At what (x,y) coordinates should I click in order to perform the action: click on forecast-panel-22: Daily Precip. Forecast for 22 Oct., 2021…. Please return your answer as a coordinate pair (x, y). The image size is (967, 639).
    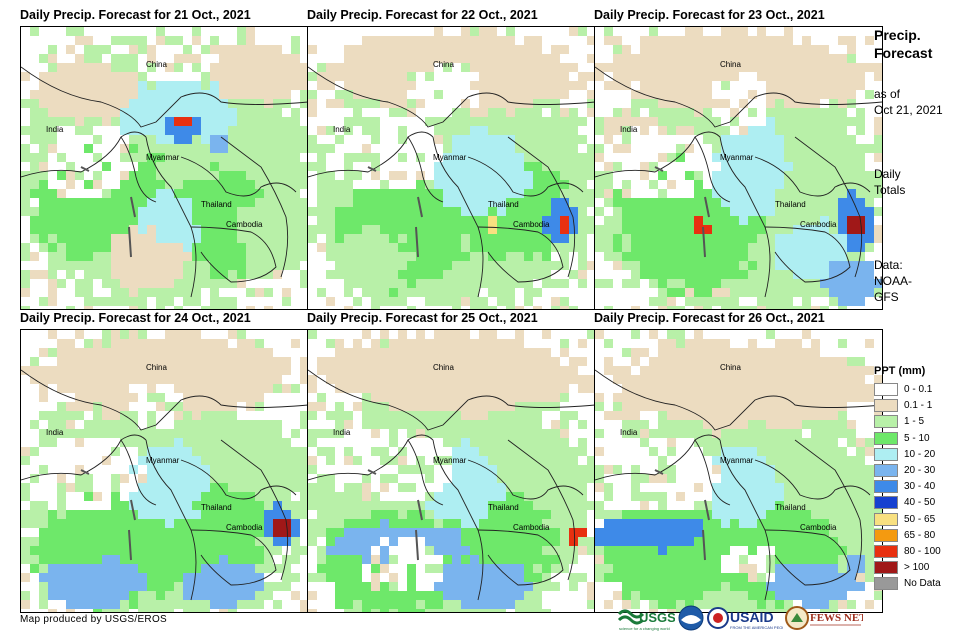
    Looking at the image, I should click on (451, 159).